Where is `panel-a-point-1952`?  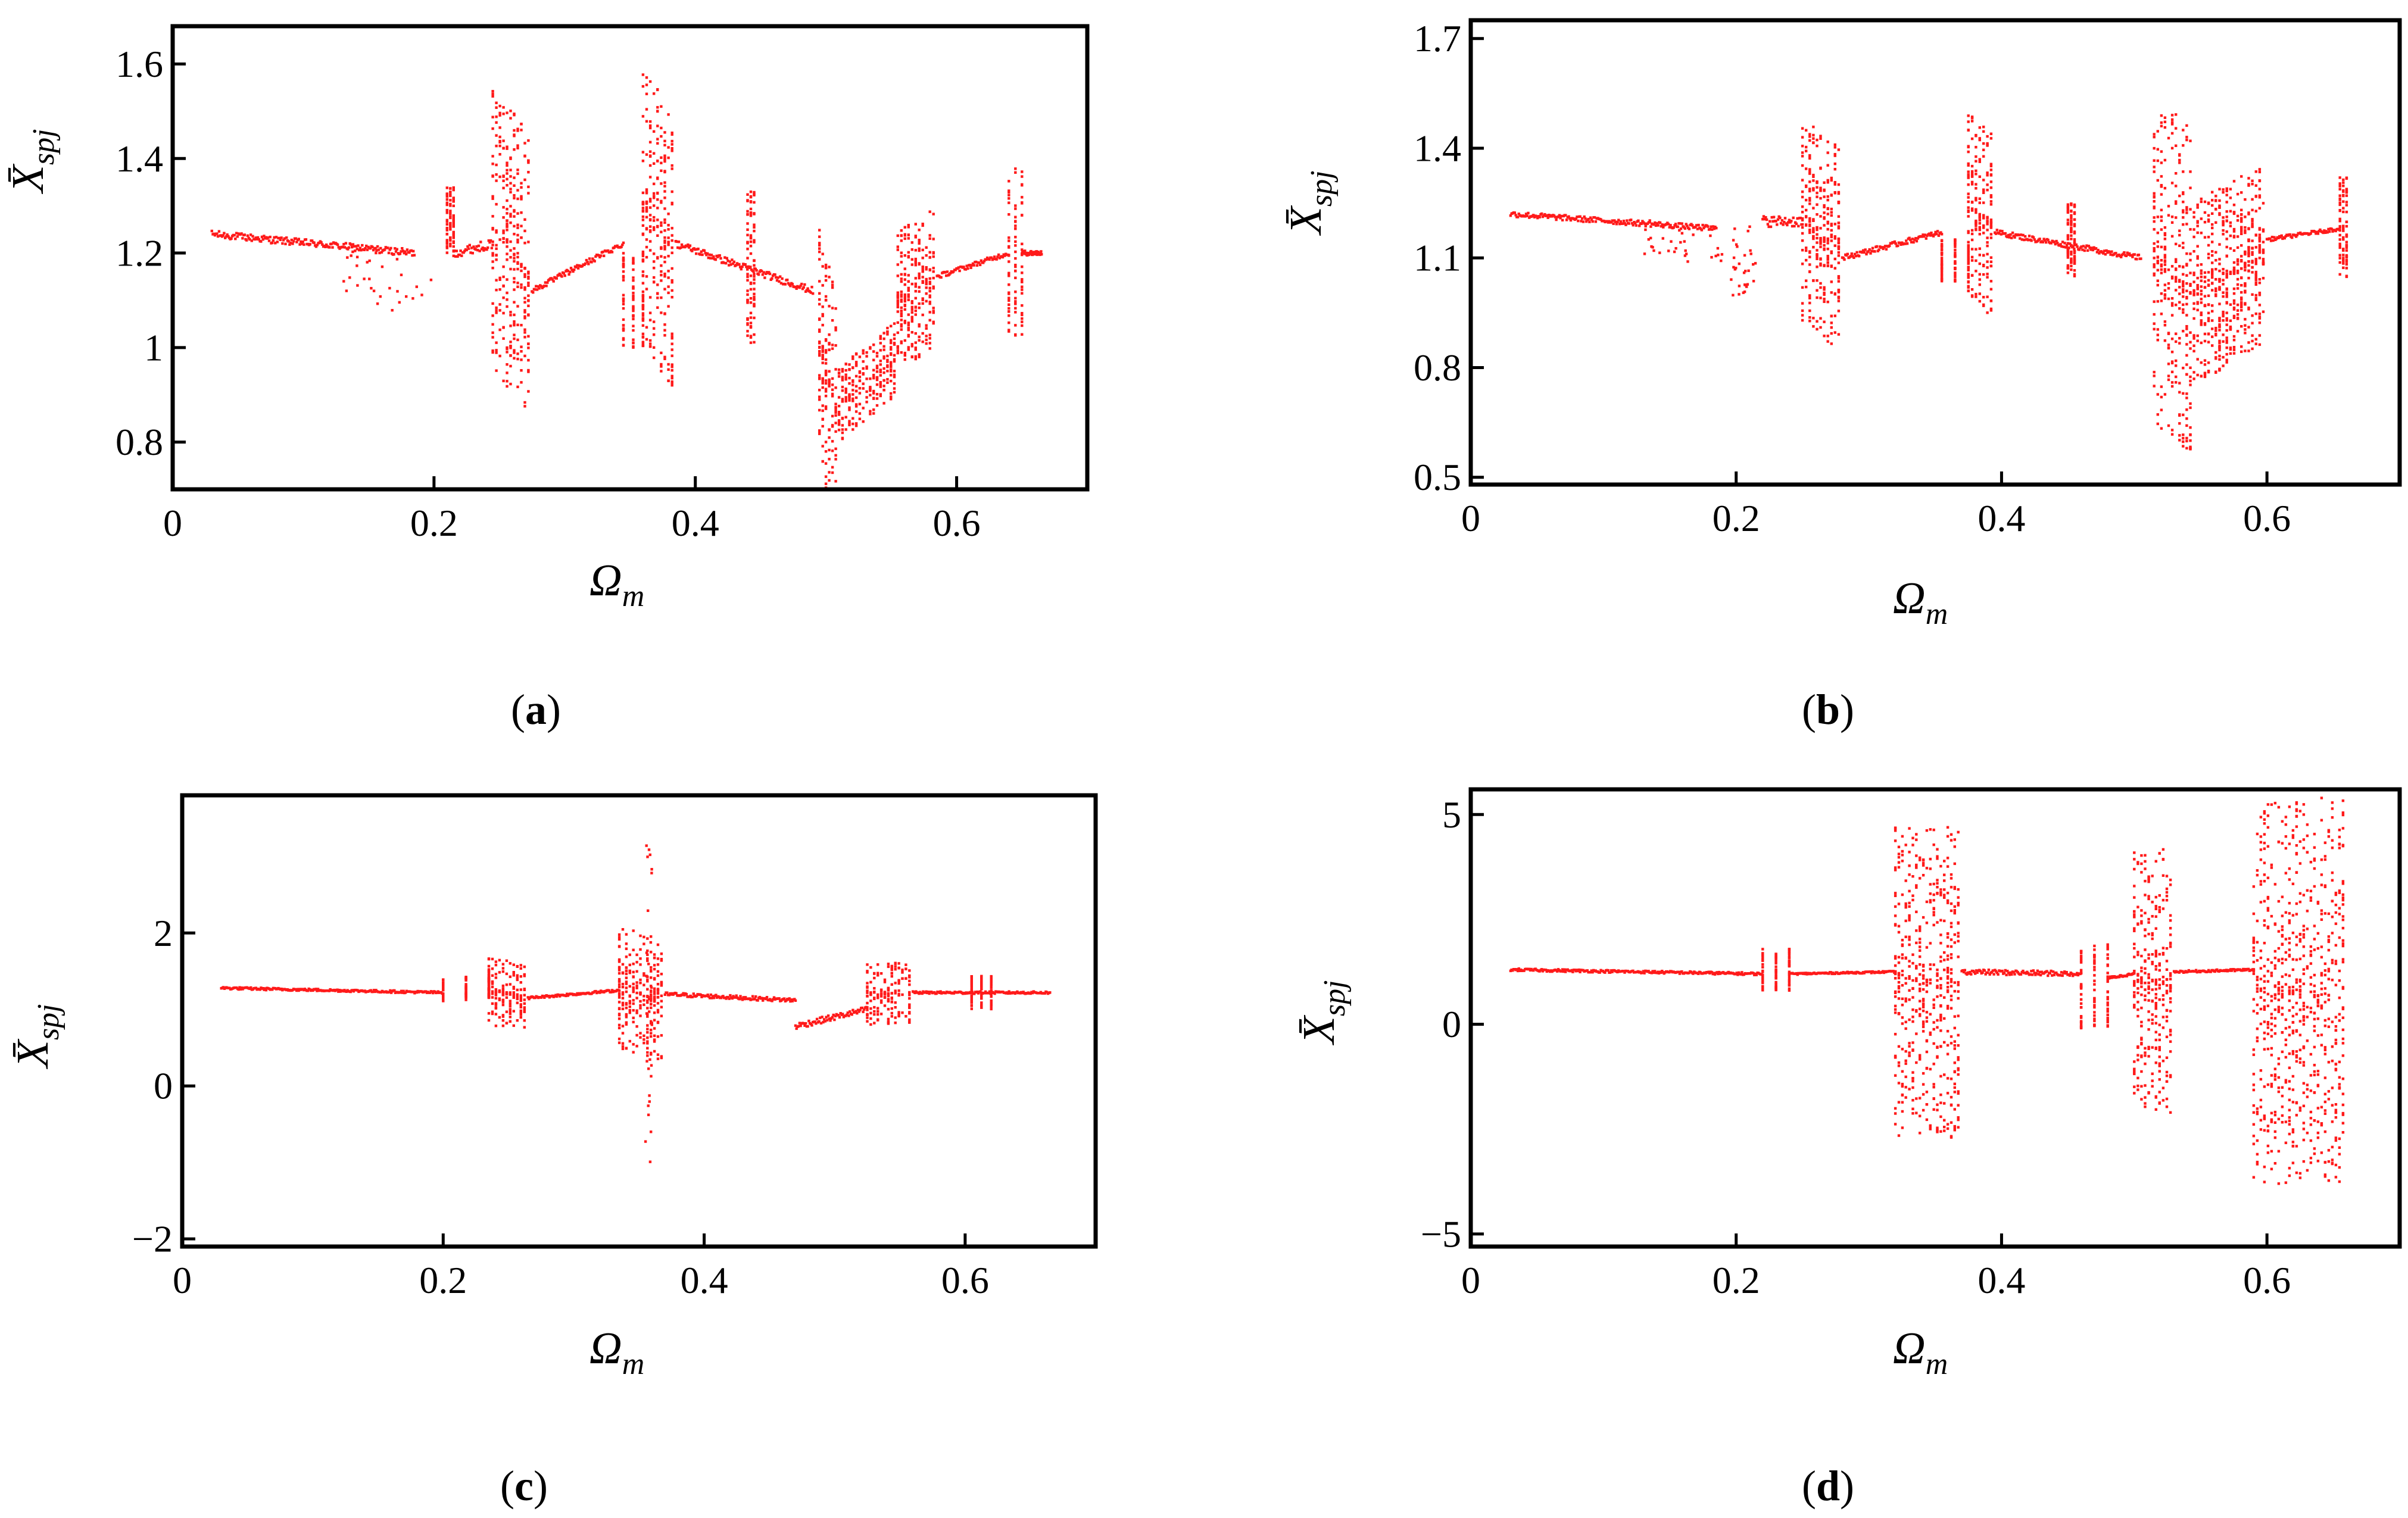 panel-a-point-1952 is located at coordinates (933, 322).